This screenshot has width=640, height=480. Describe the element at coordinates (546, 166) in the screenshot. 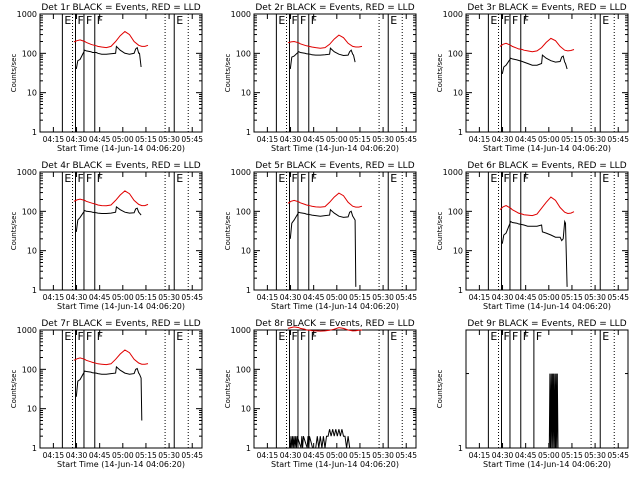

I see `chart-title: Det 6r BLACK = Events, RED = LLD` at that location.